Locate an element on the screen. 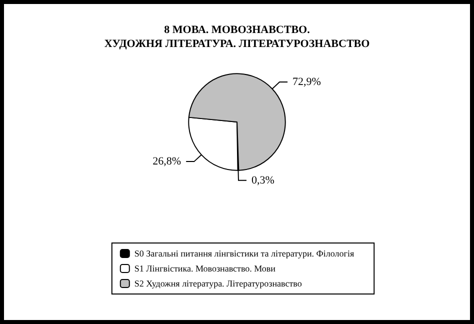 The height and width of the screenshot is (324, 474). data-label: 72,9% is located at coordinates (306, 82).